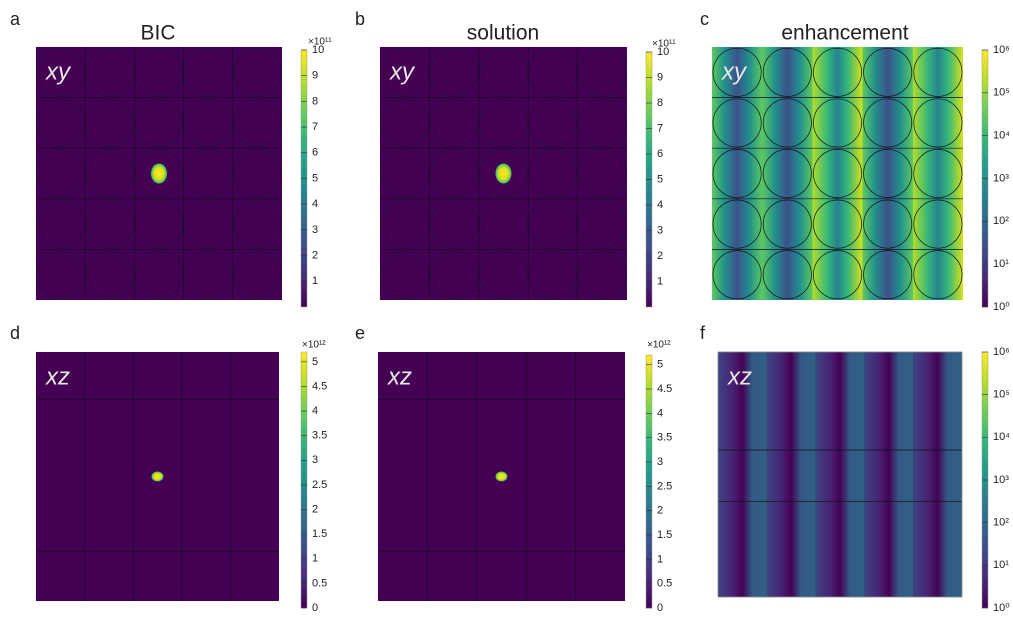 Image resolution: width=1013 pixels, height=617 pixels. What do you see at coordinates (315, 153) in the screenshot?
I see `colorbar-tick-label: 6` at bounding box center [315, 153].